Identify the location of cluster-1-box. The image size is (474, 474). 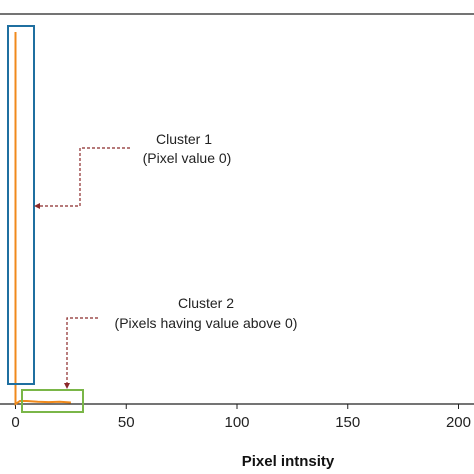
(21, 205).